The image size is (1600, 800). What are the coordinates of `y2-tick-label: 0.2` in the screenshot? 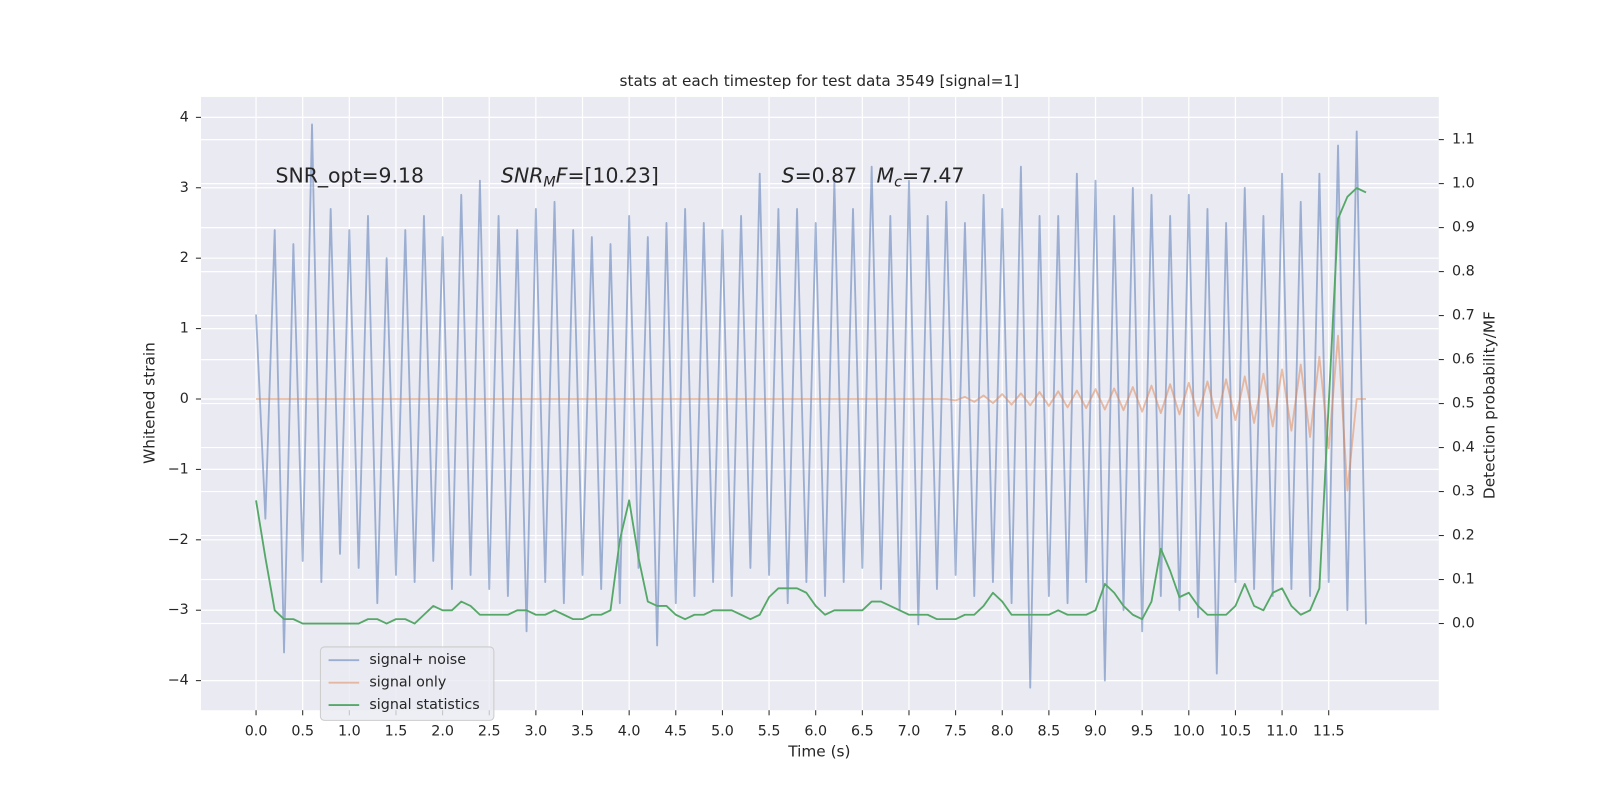 It's located at (1463, 536).